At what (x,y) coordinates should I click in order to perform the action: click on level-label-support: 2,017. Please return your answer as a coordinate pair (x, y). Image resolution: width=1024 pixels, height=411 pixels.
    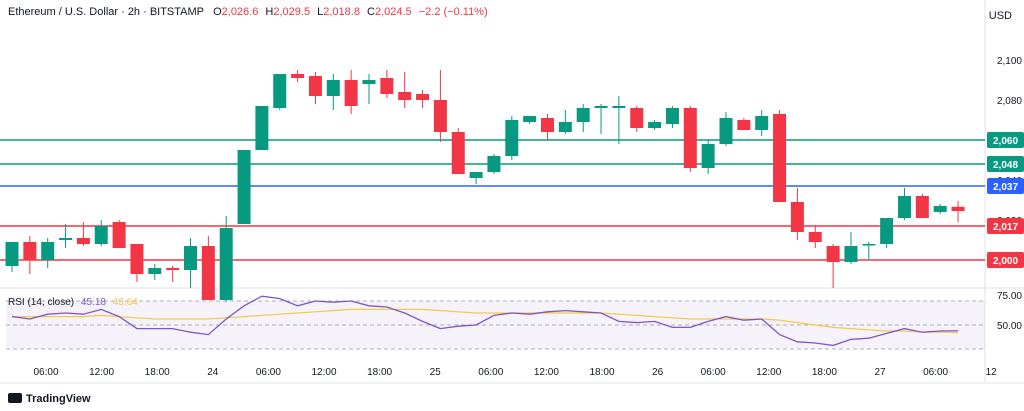
    Looking at the image, I should click on (1005, 227).